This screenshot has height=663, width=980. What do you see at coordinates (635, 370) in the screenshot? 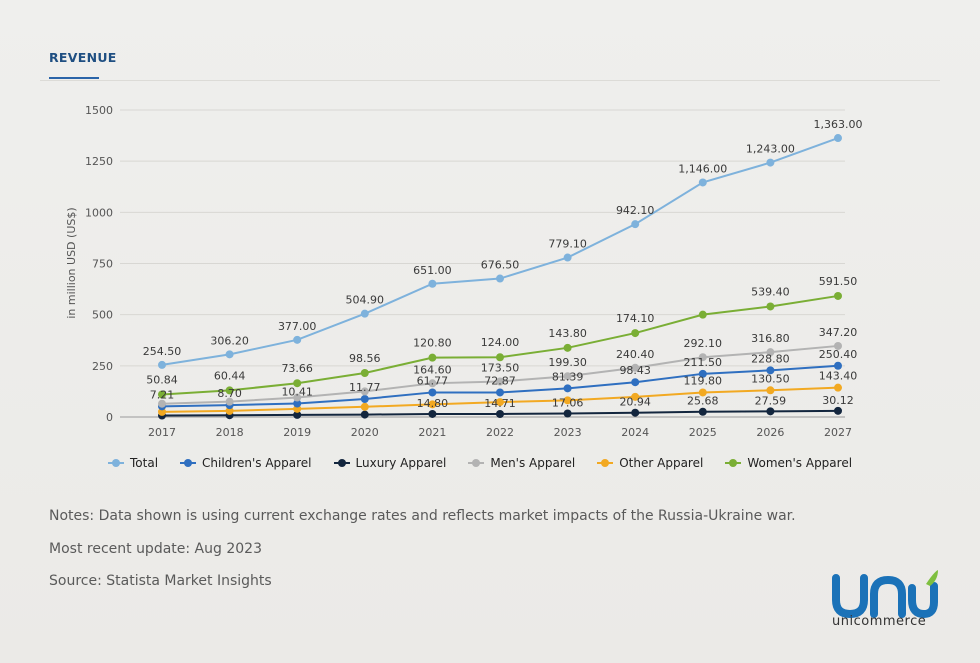
I see `data-label: 98.43` at bounding box center [635, 370].